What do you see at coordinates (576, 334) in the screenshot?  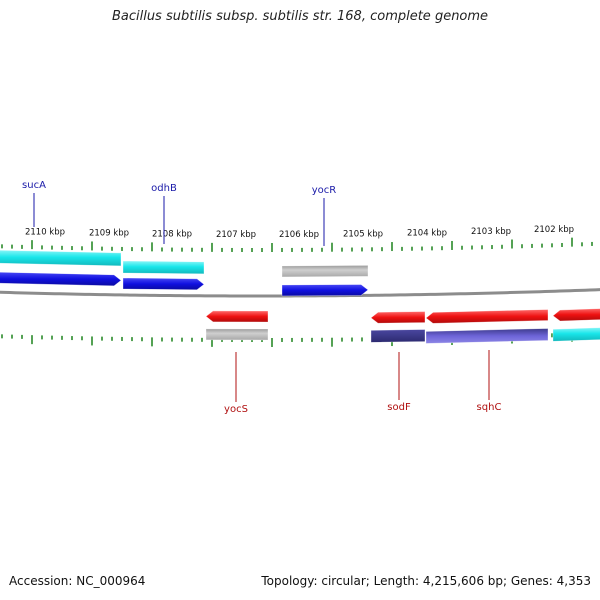 I see `unlabeled-similarity-bar` at bounding box center [576, 334].